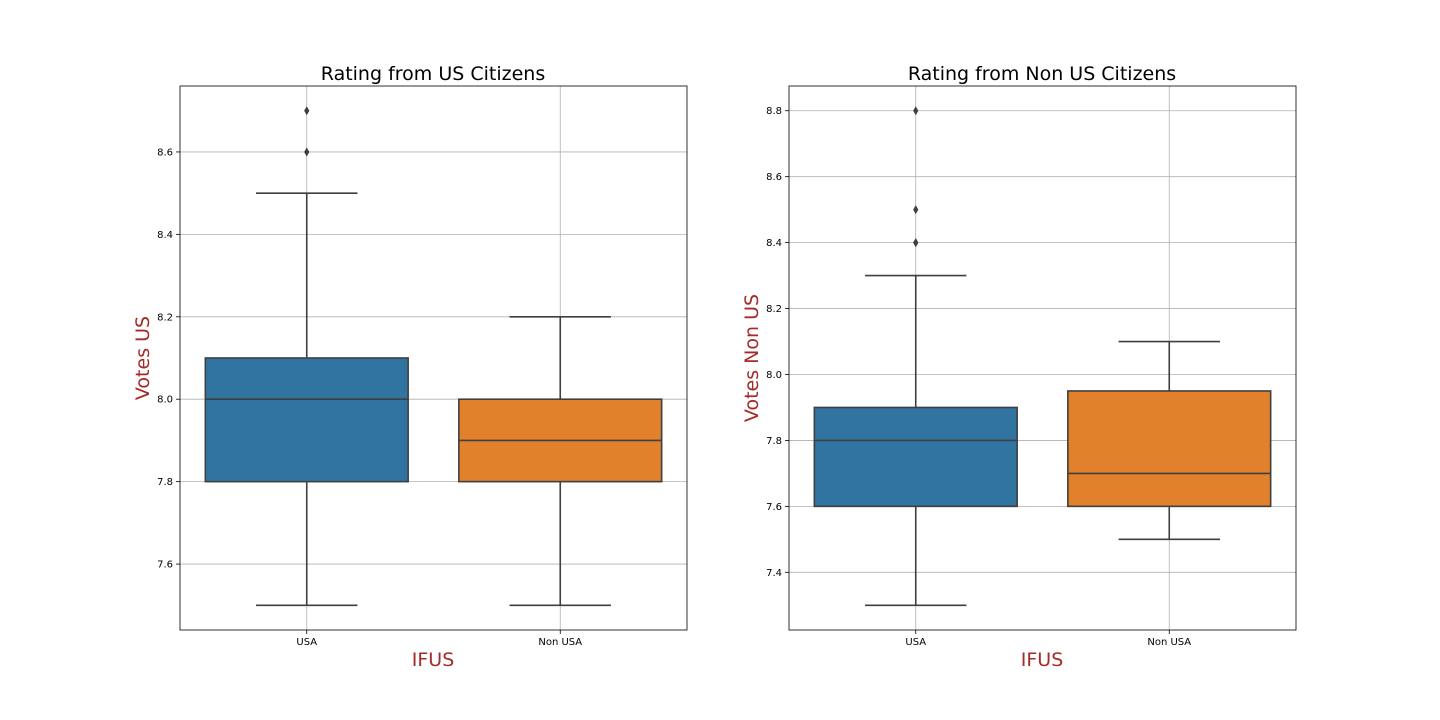 The image size is (1440, 720). Describe the element at coordinates (777, 342) in the screenshot. I see `y-axis: 7.4 7.6 7.8 8.0 8.2 8.4 8.6 8.8` at that location.